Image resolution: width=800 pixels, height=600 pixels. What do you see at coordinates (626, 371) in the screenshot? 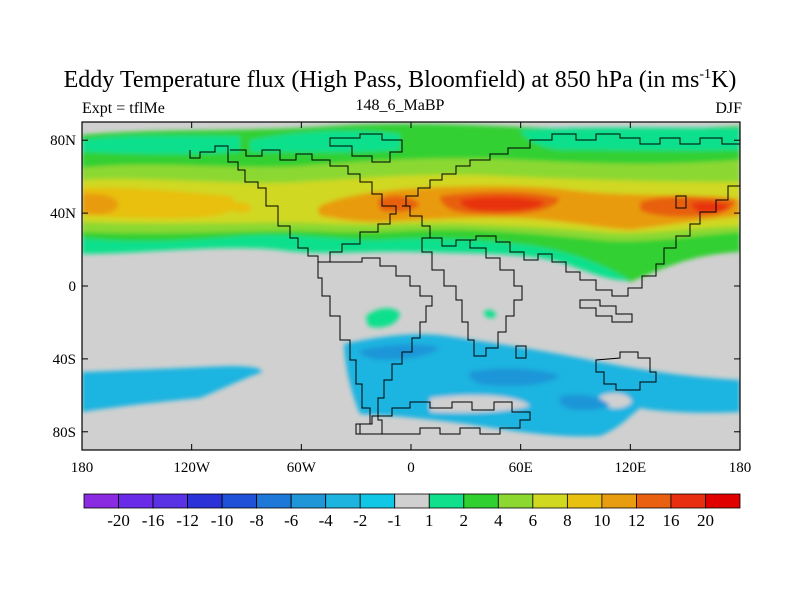
I see `australia-outline` at bounding box center [626, 371].